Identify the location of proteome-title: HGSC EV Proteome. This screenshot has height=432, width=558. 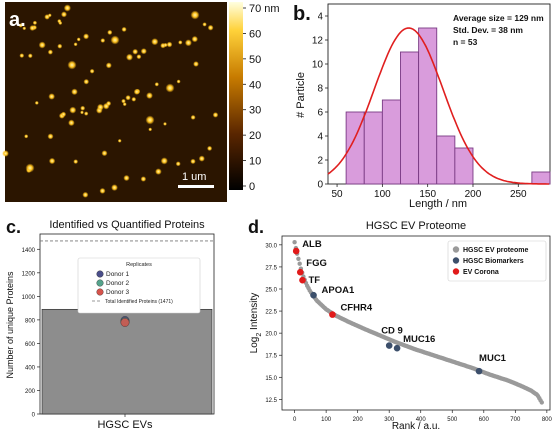
(416, 226).